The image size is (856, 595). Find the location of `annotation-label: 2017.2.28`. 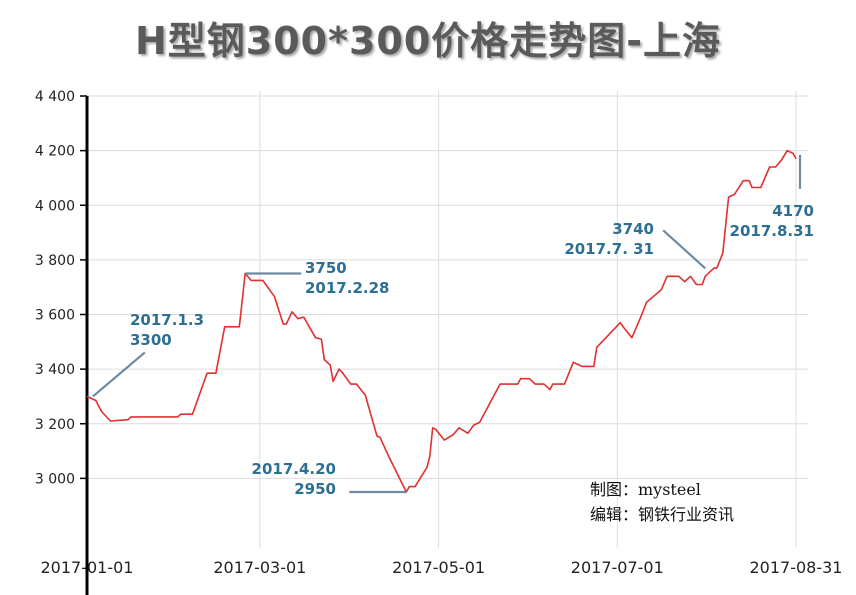

annotation-label: 2017.2.28 is located at coordinates (347, 288).